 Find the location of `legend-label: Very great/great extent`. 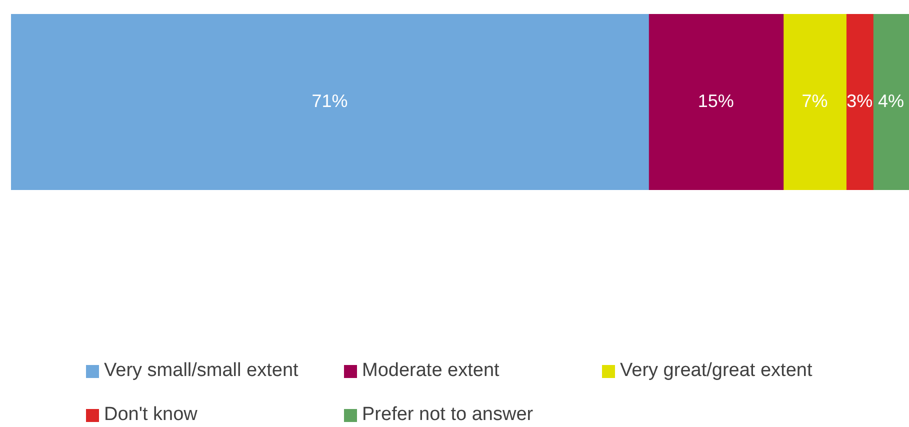

legend-label: Very great/great extent is located at coordinates (716, 371).